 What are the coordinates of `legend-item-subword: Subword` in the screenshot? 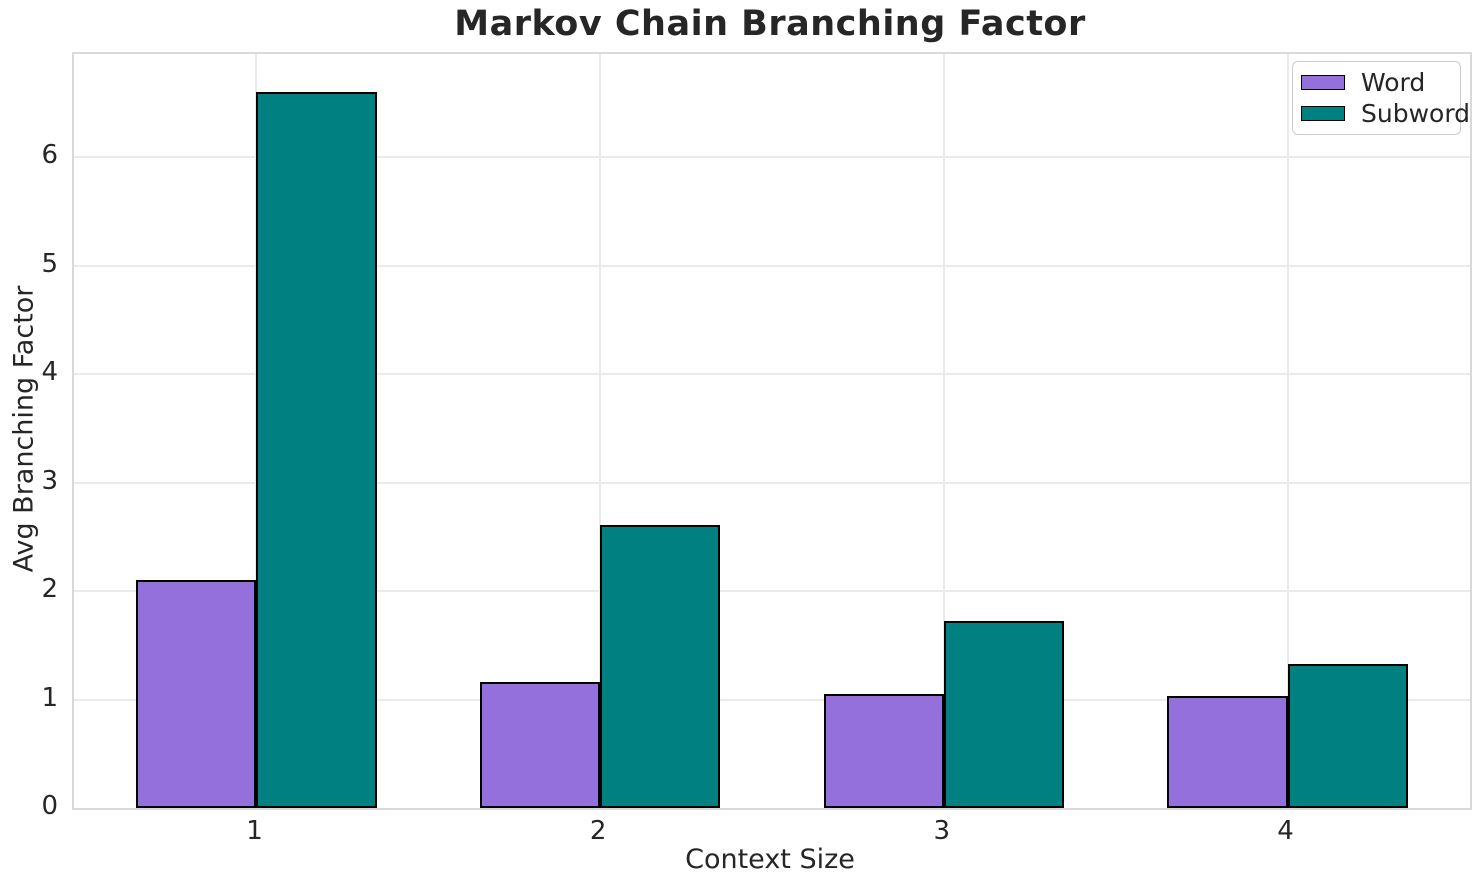 It's located at (1385, 113).